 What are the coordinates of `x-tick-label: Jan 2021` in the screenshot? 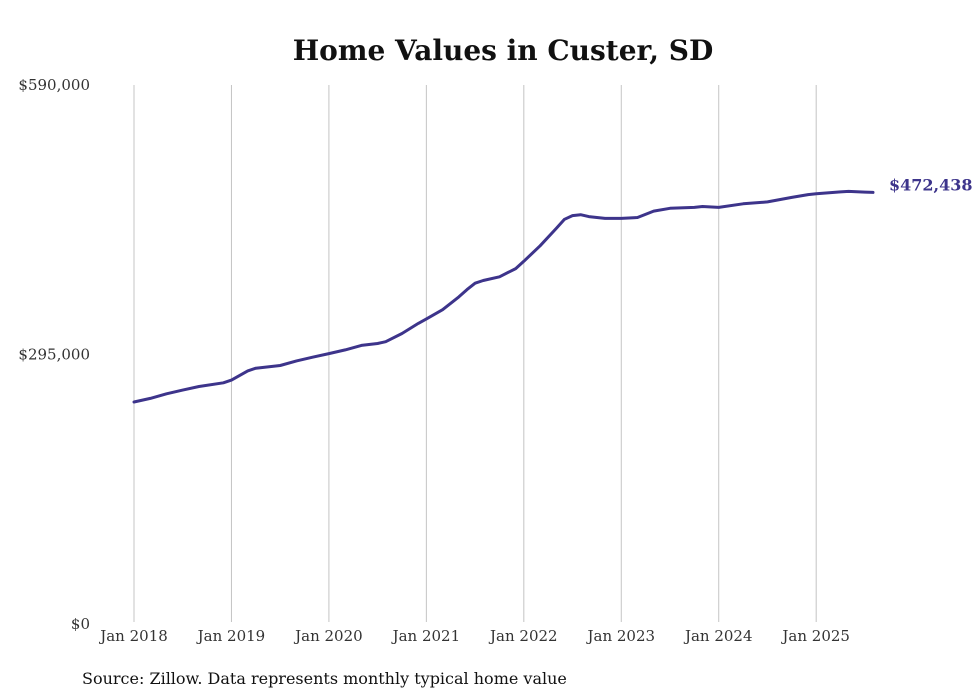 It's located at (426, 636).